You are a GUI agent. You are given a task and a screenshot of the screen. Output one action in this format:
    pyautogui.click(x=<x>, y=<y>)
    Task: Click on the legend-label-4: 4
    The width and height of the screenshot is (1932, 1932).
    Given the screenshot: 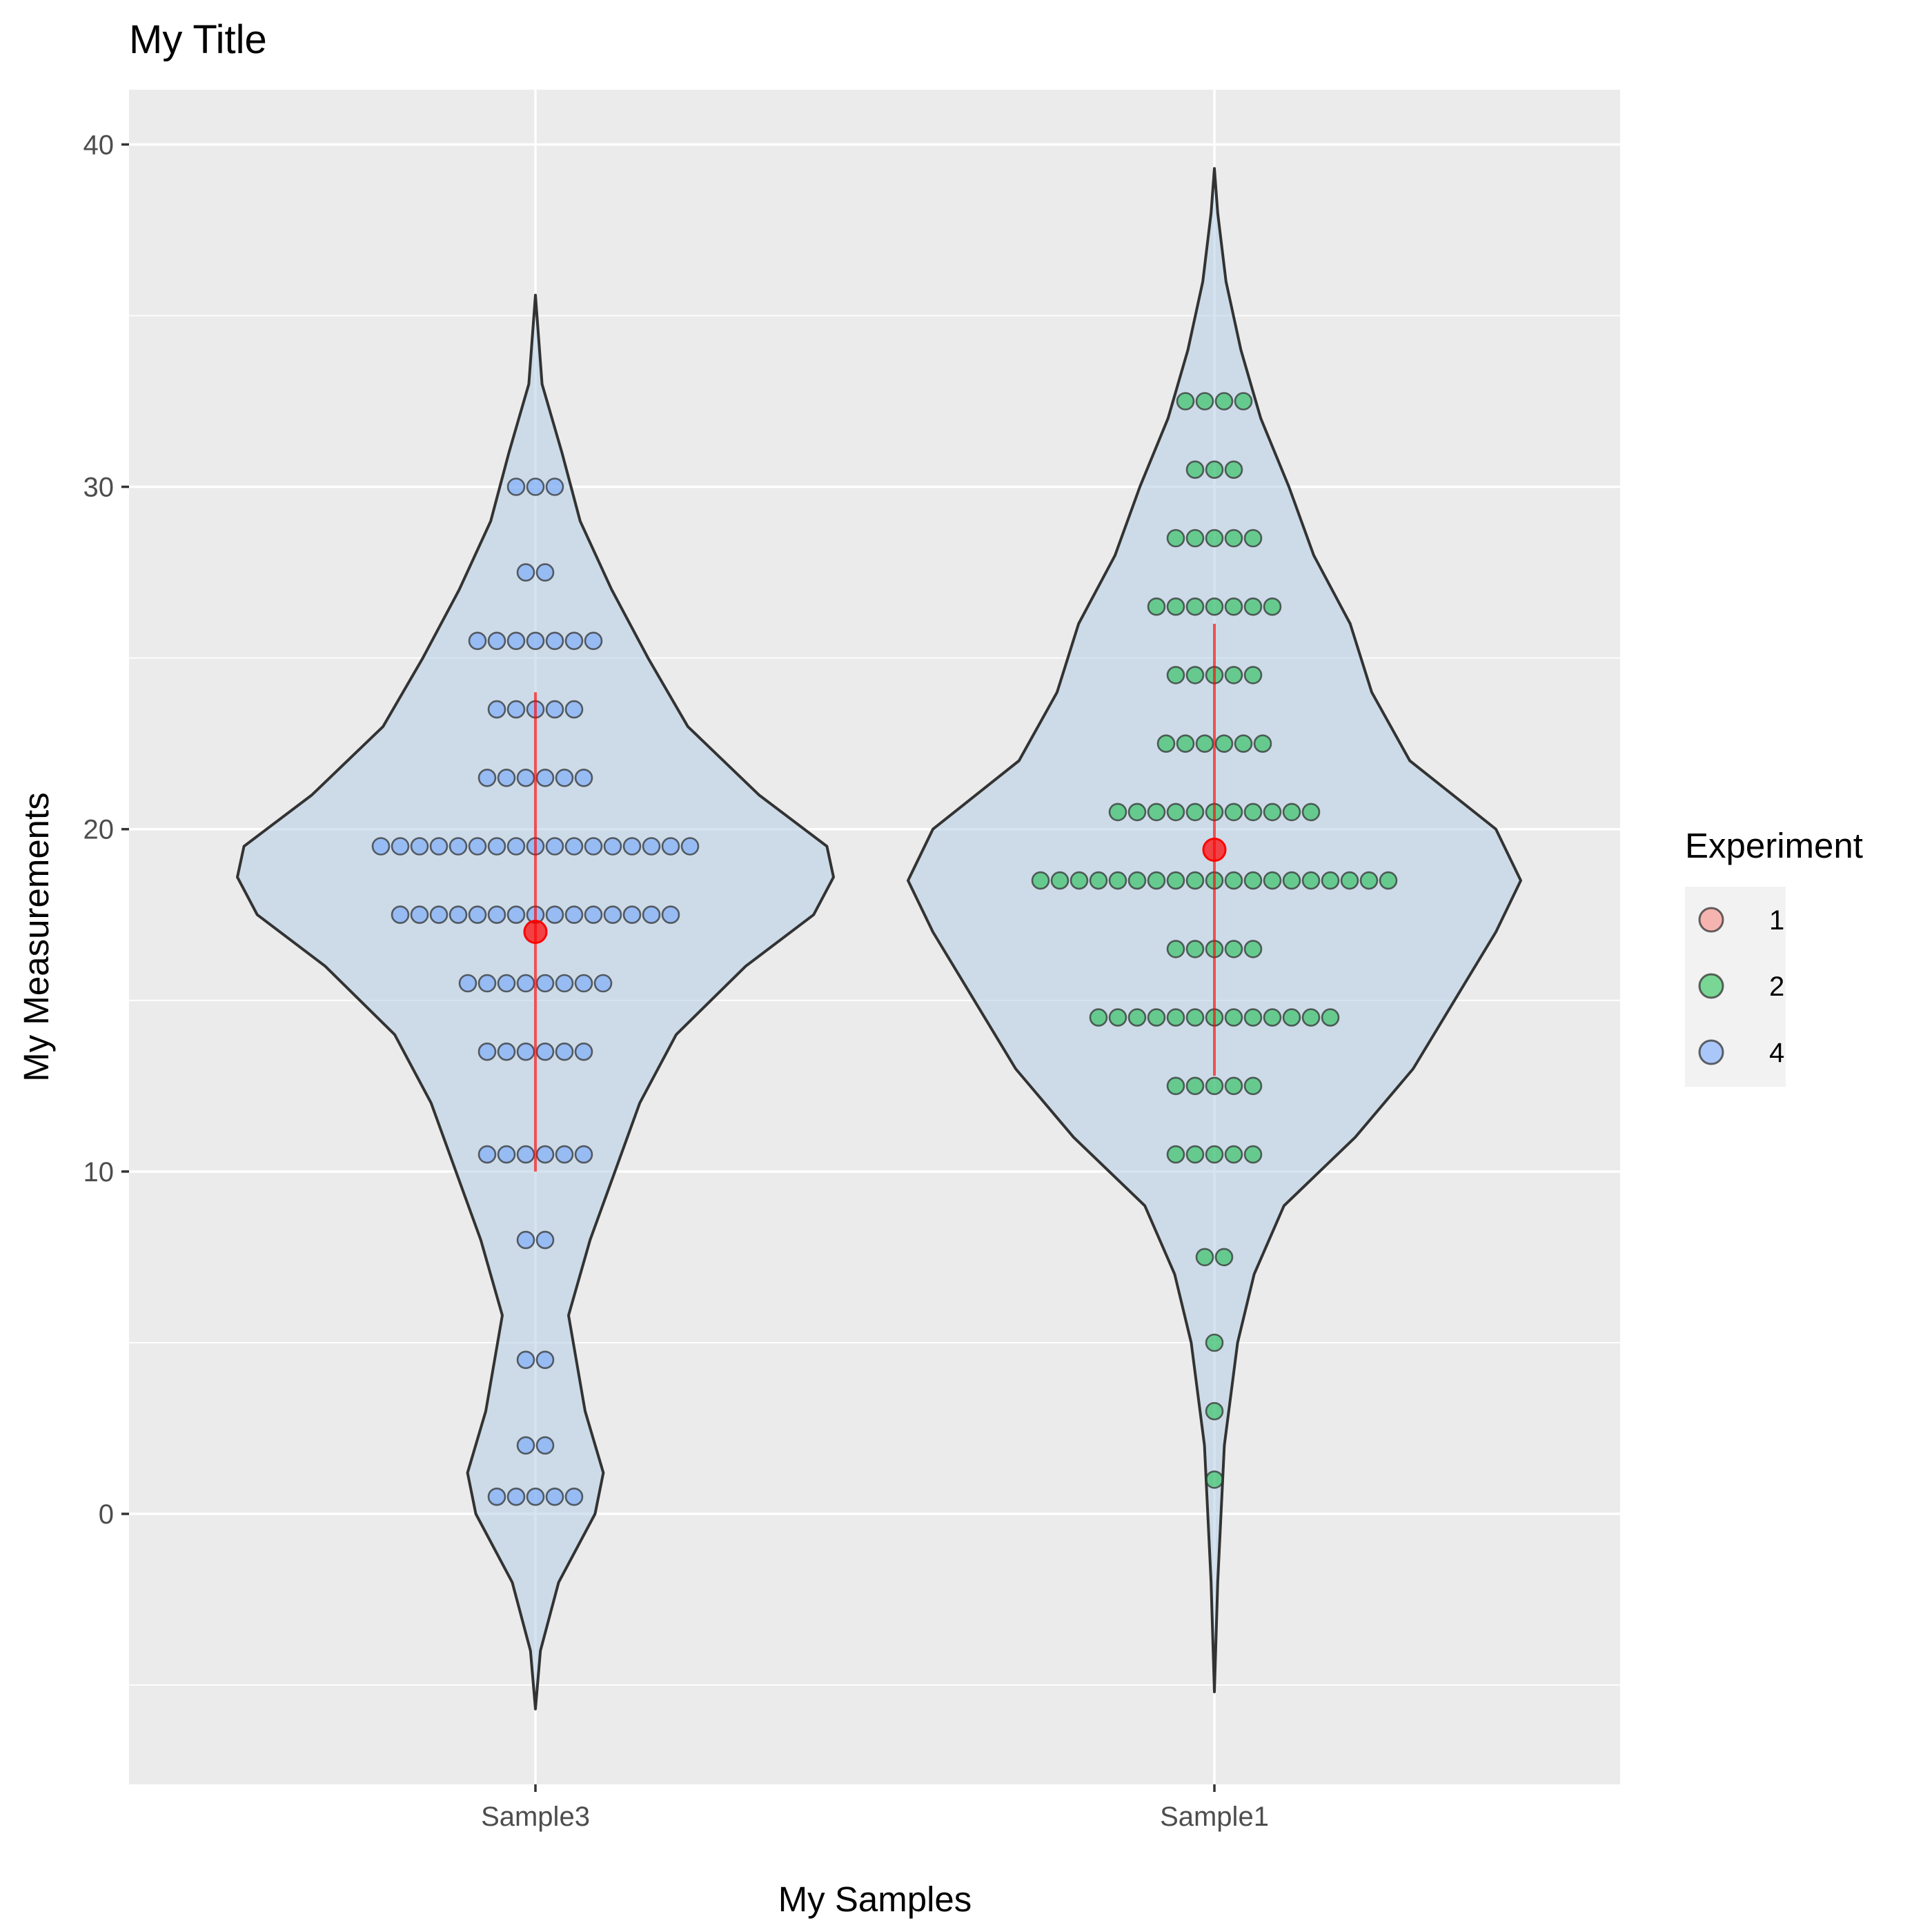 What is the action you would take?
    pyautogui.click(x=1776, y=1053)
    